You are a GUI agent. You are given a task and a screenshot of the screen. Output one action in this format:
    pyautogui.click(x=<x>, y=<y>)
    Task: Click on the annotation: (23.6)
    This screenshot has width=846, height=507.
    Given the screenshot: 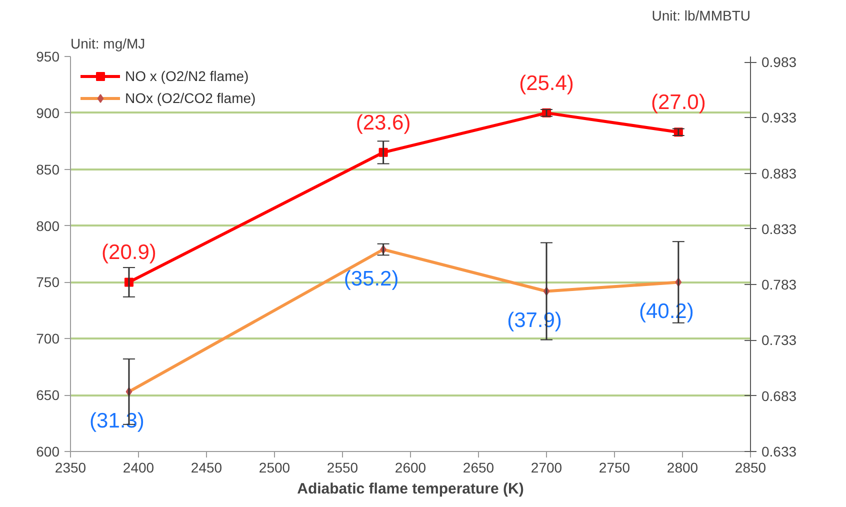 What is the action you would take?
    pyautogui.click(x=383, y=122)
    